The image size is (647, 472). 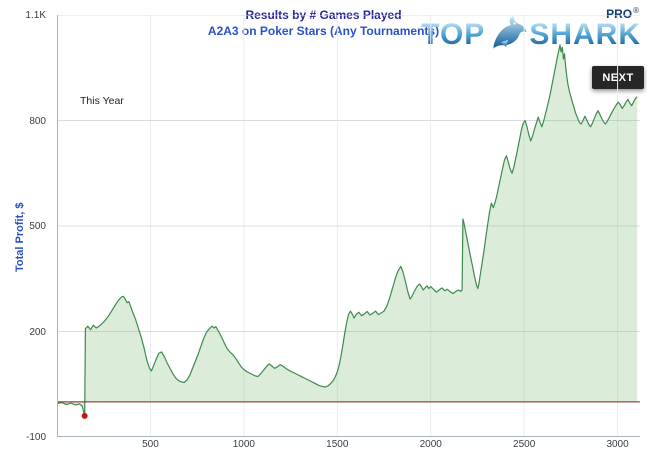 I want to click on x-tick-label: 1000, so click(x=243, y=444).